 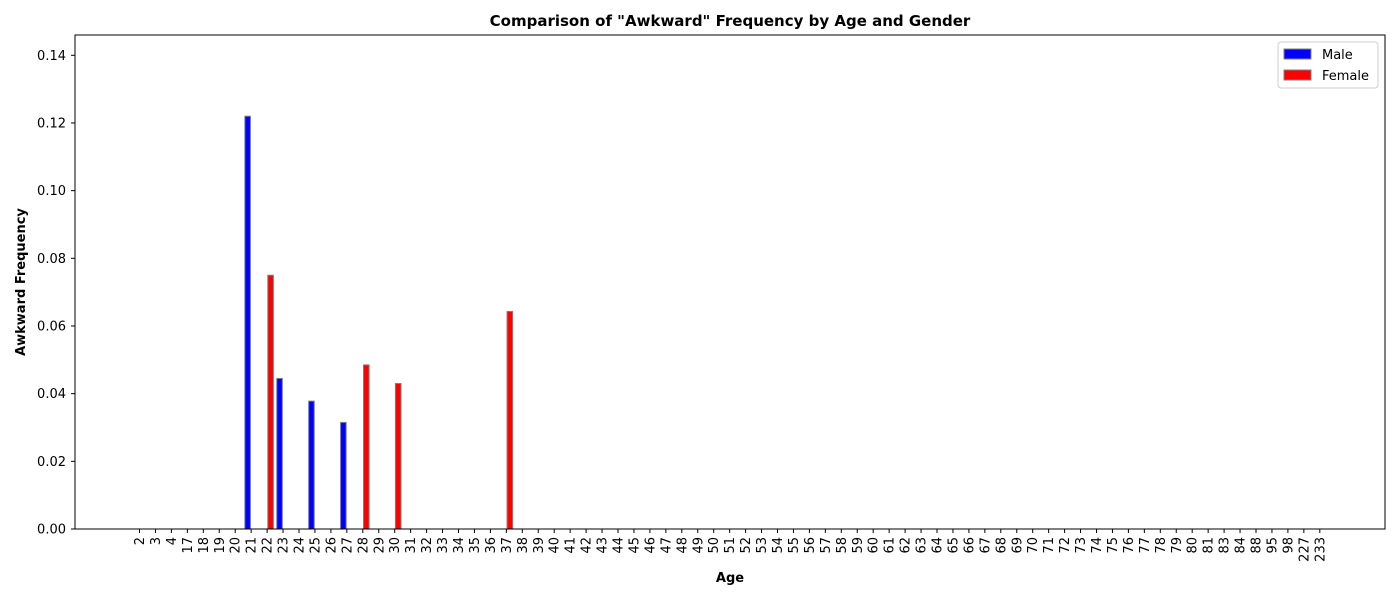 What do you see at coordinates (51, 326) in the screenshot?
I see `y-tick-label: 0.06` at bounding box center [51, 326].